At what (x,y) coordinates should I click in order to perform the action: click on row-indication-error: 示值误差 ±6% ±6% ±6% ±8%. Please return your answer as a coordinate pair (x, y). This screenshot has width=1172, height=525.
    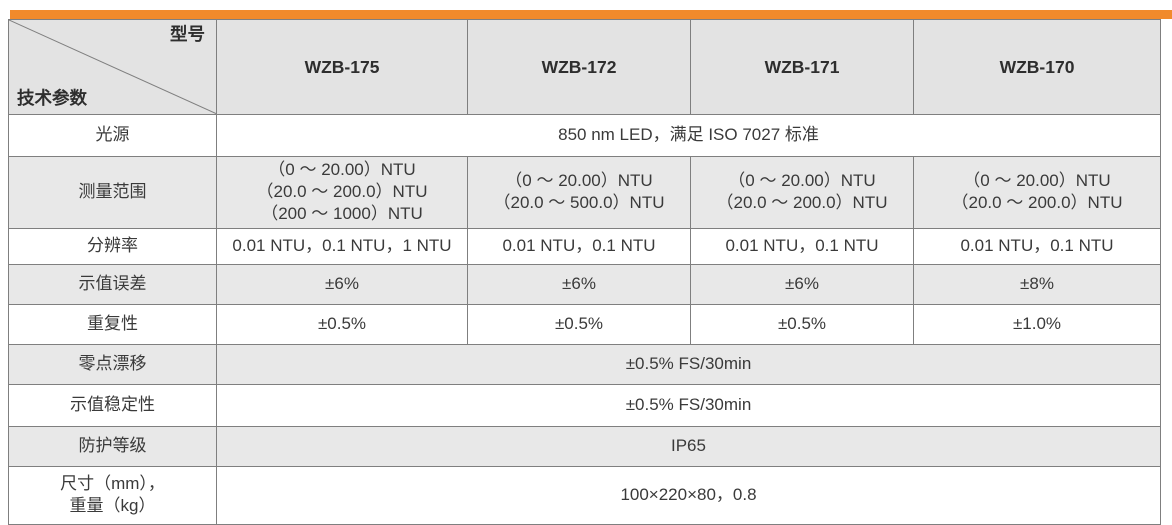
    Looking at the image, I should click on (584, 284).